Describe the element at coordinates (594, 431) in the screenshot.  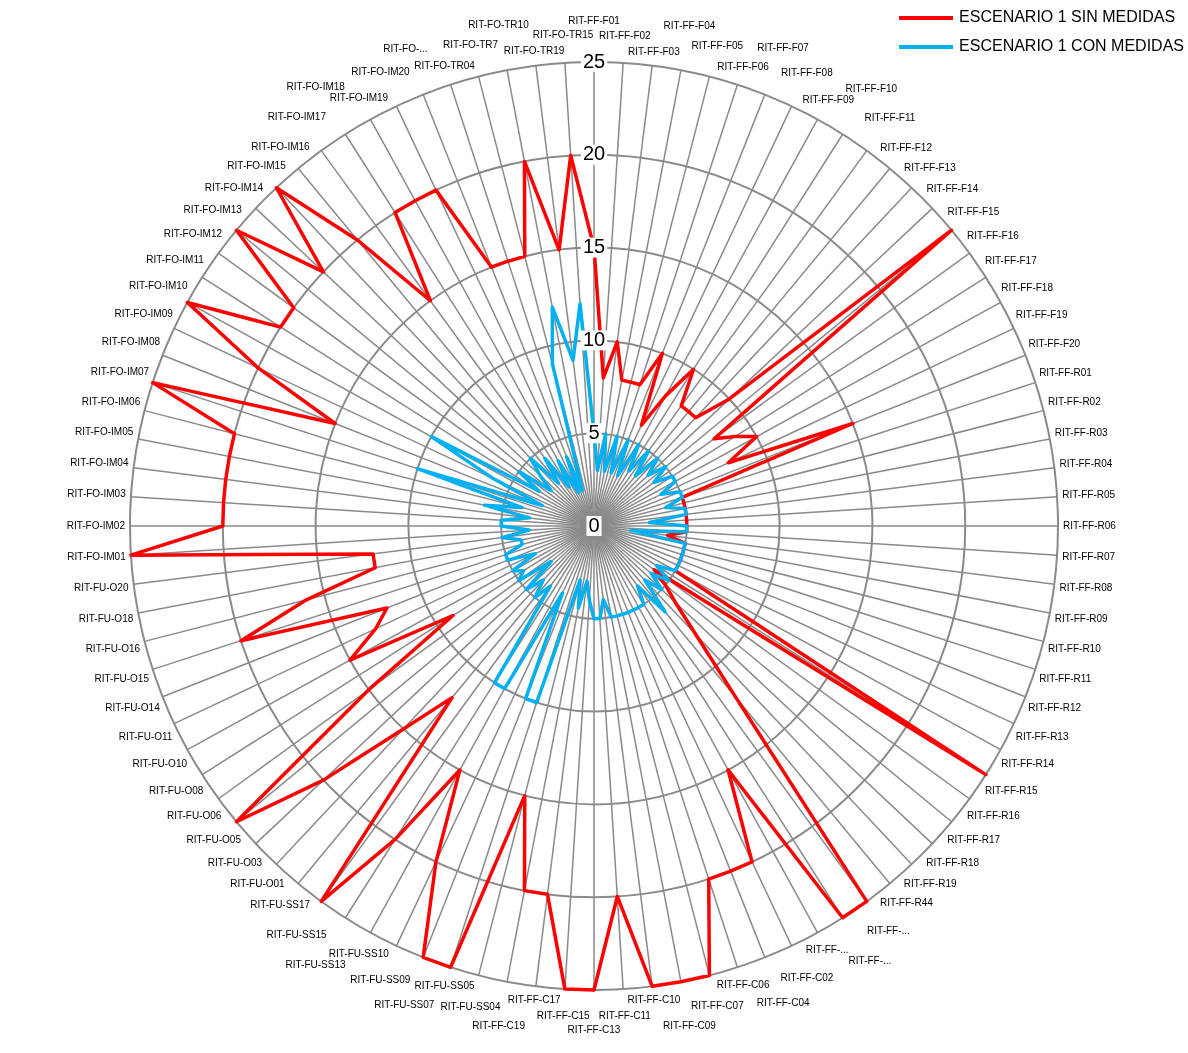
I see `y-tick-label: 5` at that location.